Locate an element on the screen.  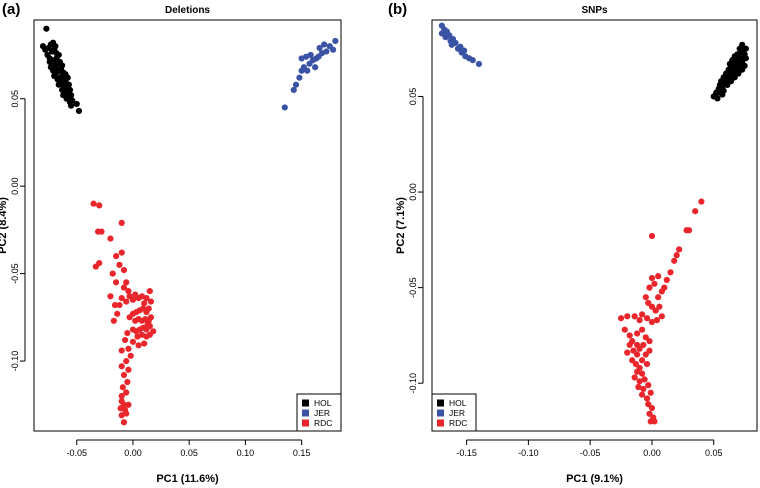
x-tick-label: 0.00 is located at coordinates (133, 453).